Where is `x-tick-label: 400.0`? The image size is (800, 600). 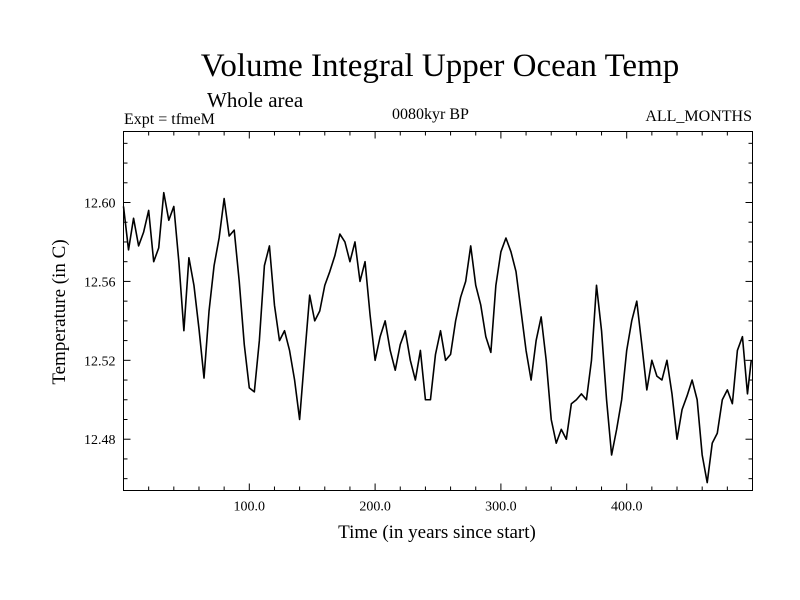 x-tick-label: 400.0 is located at coordinates (627, 507).